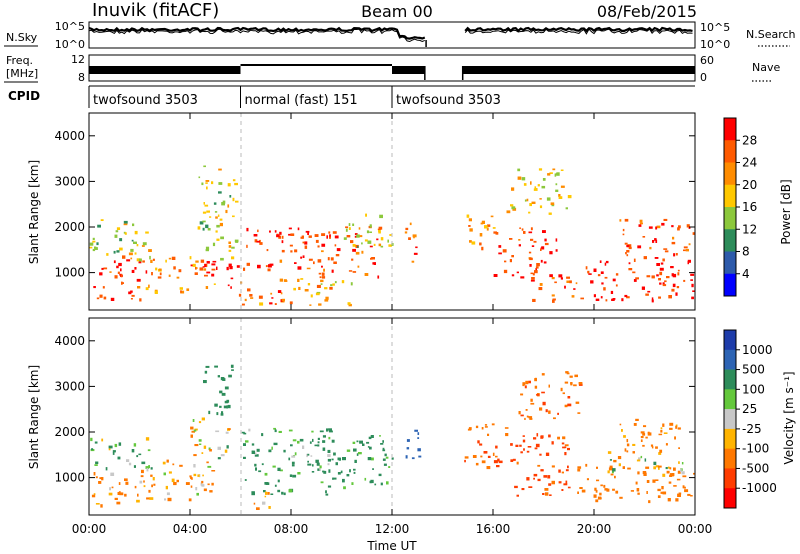 Image resolution: width=800 pixels, height=554 pixels. I want to click on nave-tick-lo: 0, so click(703, 77).